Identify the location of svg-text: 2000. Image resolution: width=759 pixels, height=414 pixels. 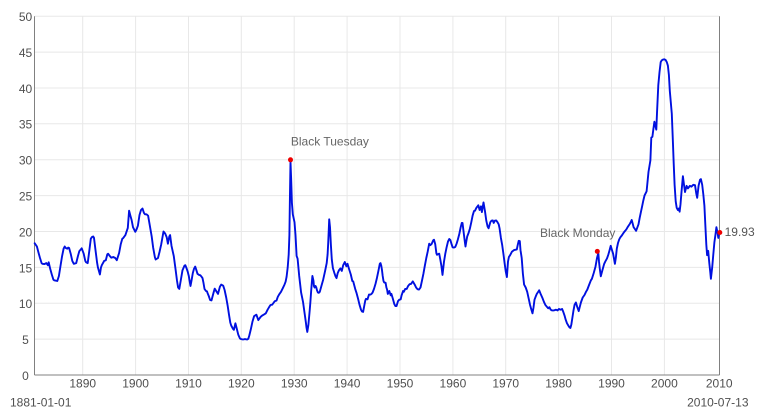
(664, 384).